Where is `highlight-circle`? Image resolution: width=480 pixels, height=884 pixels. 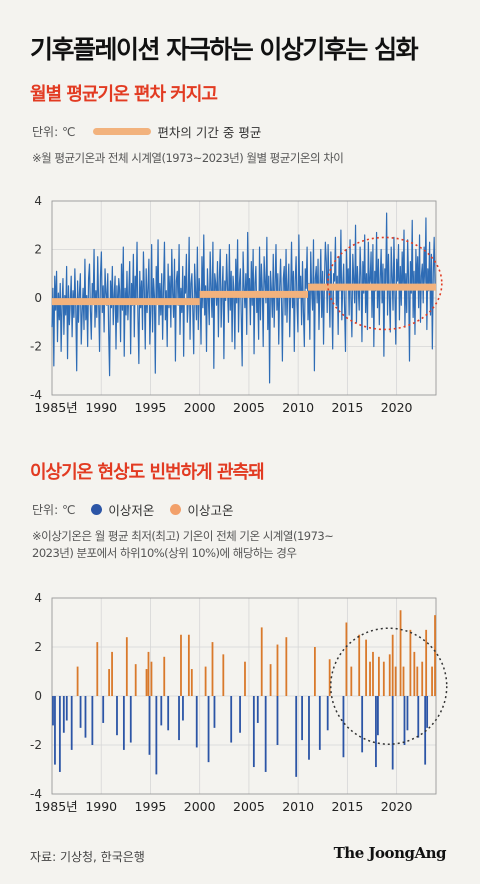
highlight-circle is located at coordinates (388, 686).